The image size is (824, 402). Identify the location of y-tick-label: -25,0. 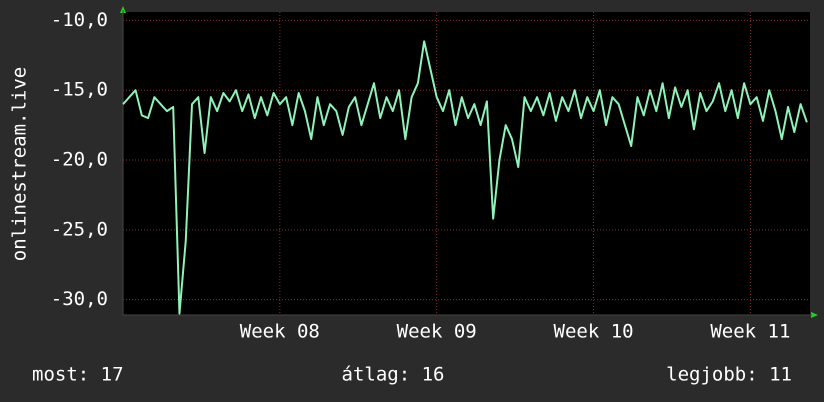
(79, 229).